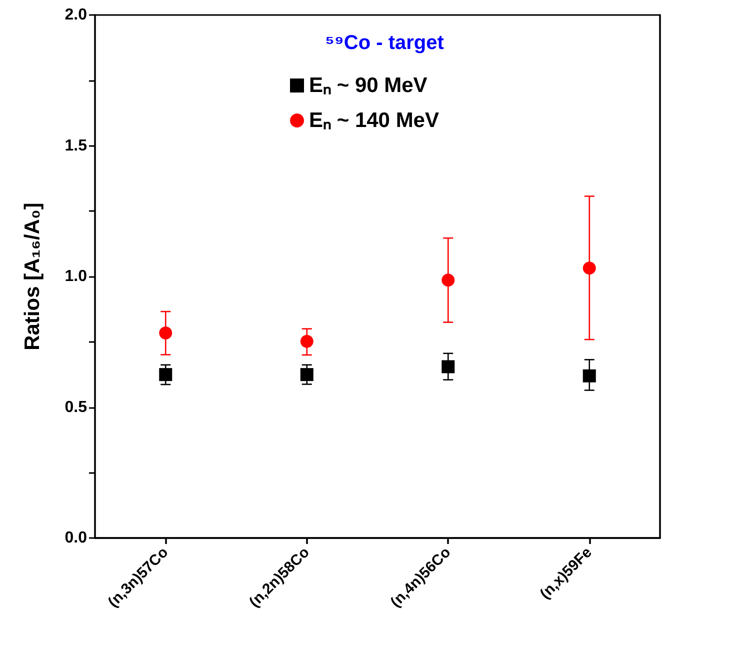  What do you see at coordinates (76, 276) in the screenshot?
I see `y-tick-label: 1.0` at bounding box center [76, 276].